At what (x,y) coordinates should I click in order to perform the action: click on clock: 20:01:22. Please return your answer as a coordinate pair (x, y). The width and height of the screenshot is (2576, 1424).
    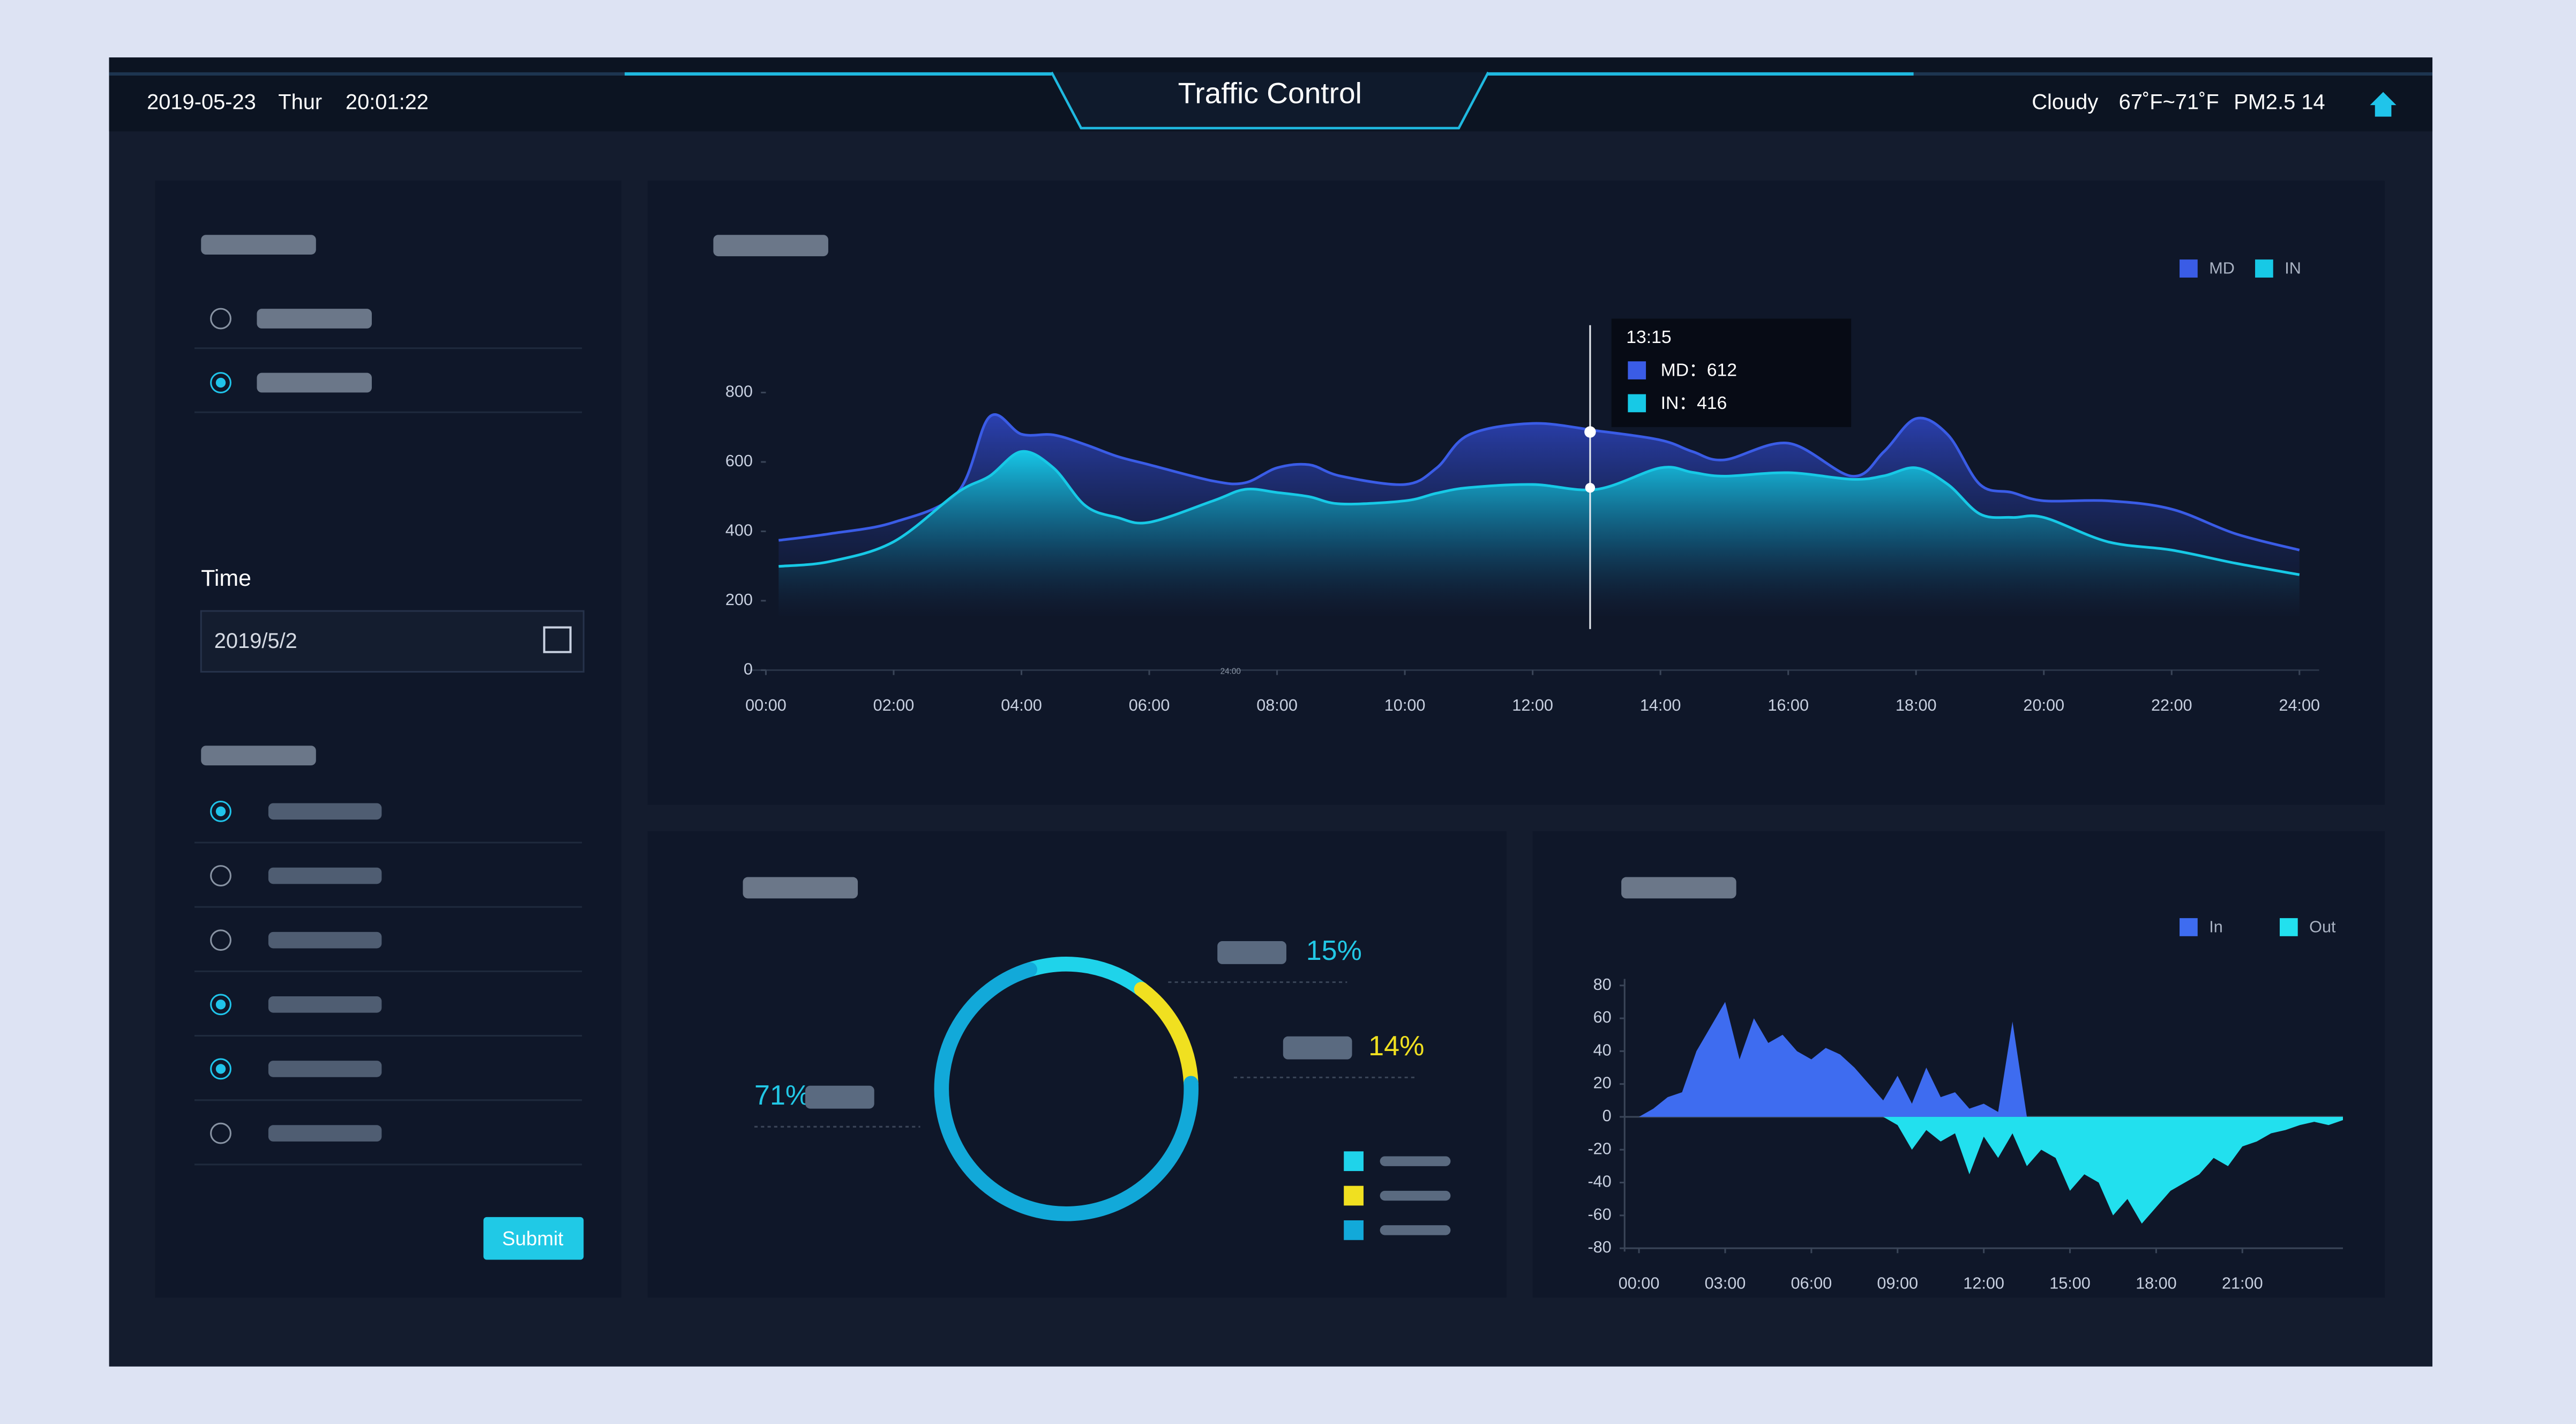
    Looking at the image, I should click on (387, 102).